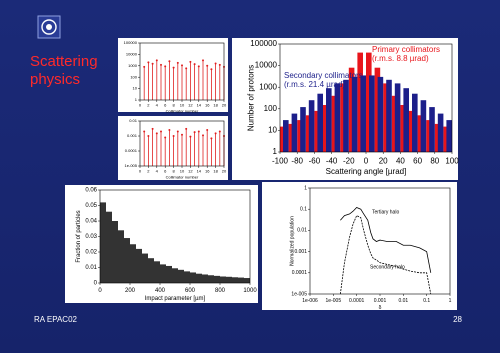 The height and width of the screenshot is (353, 500). What do you see at coordinates (56, 319) in the screenshot?
I see `footer: RA EPAC02` at bounding box center [56, 319].